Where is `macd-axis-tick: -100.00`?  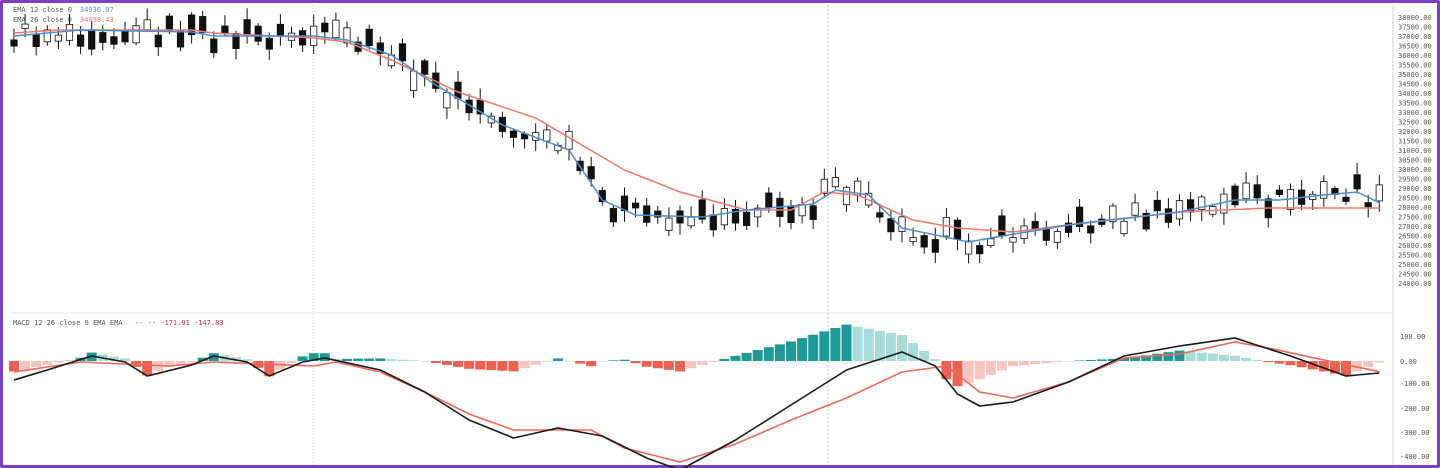 macd-axis-tick: -100.00 is located at coordinates (1415, 384).